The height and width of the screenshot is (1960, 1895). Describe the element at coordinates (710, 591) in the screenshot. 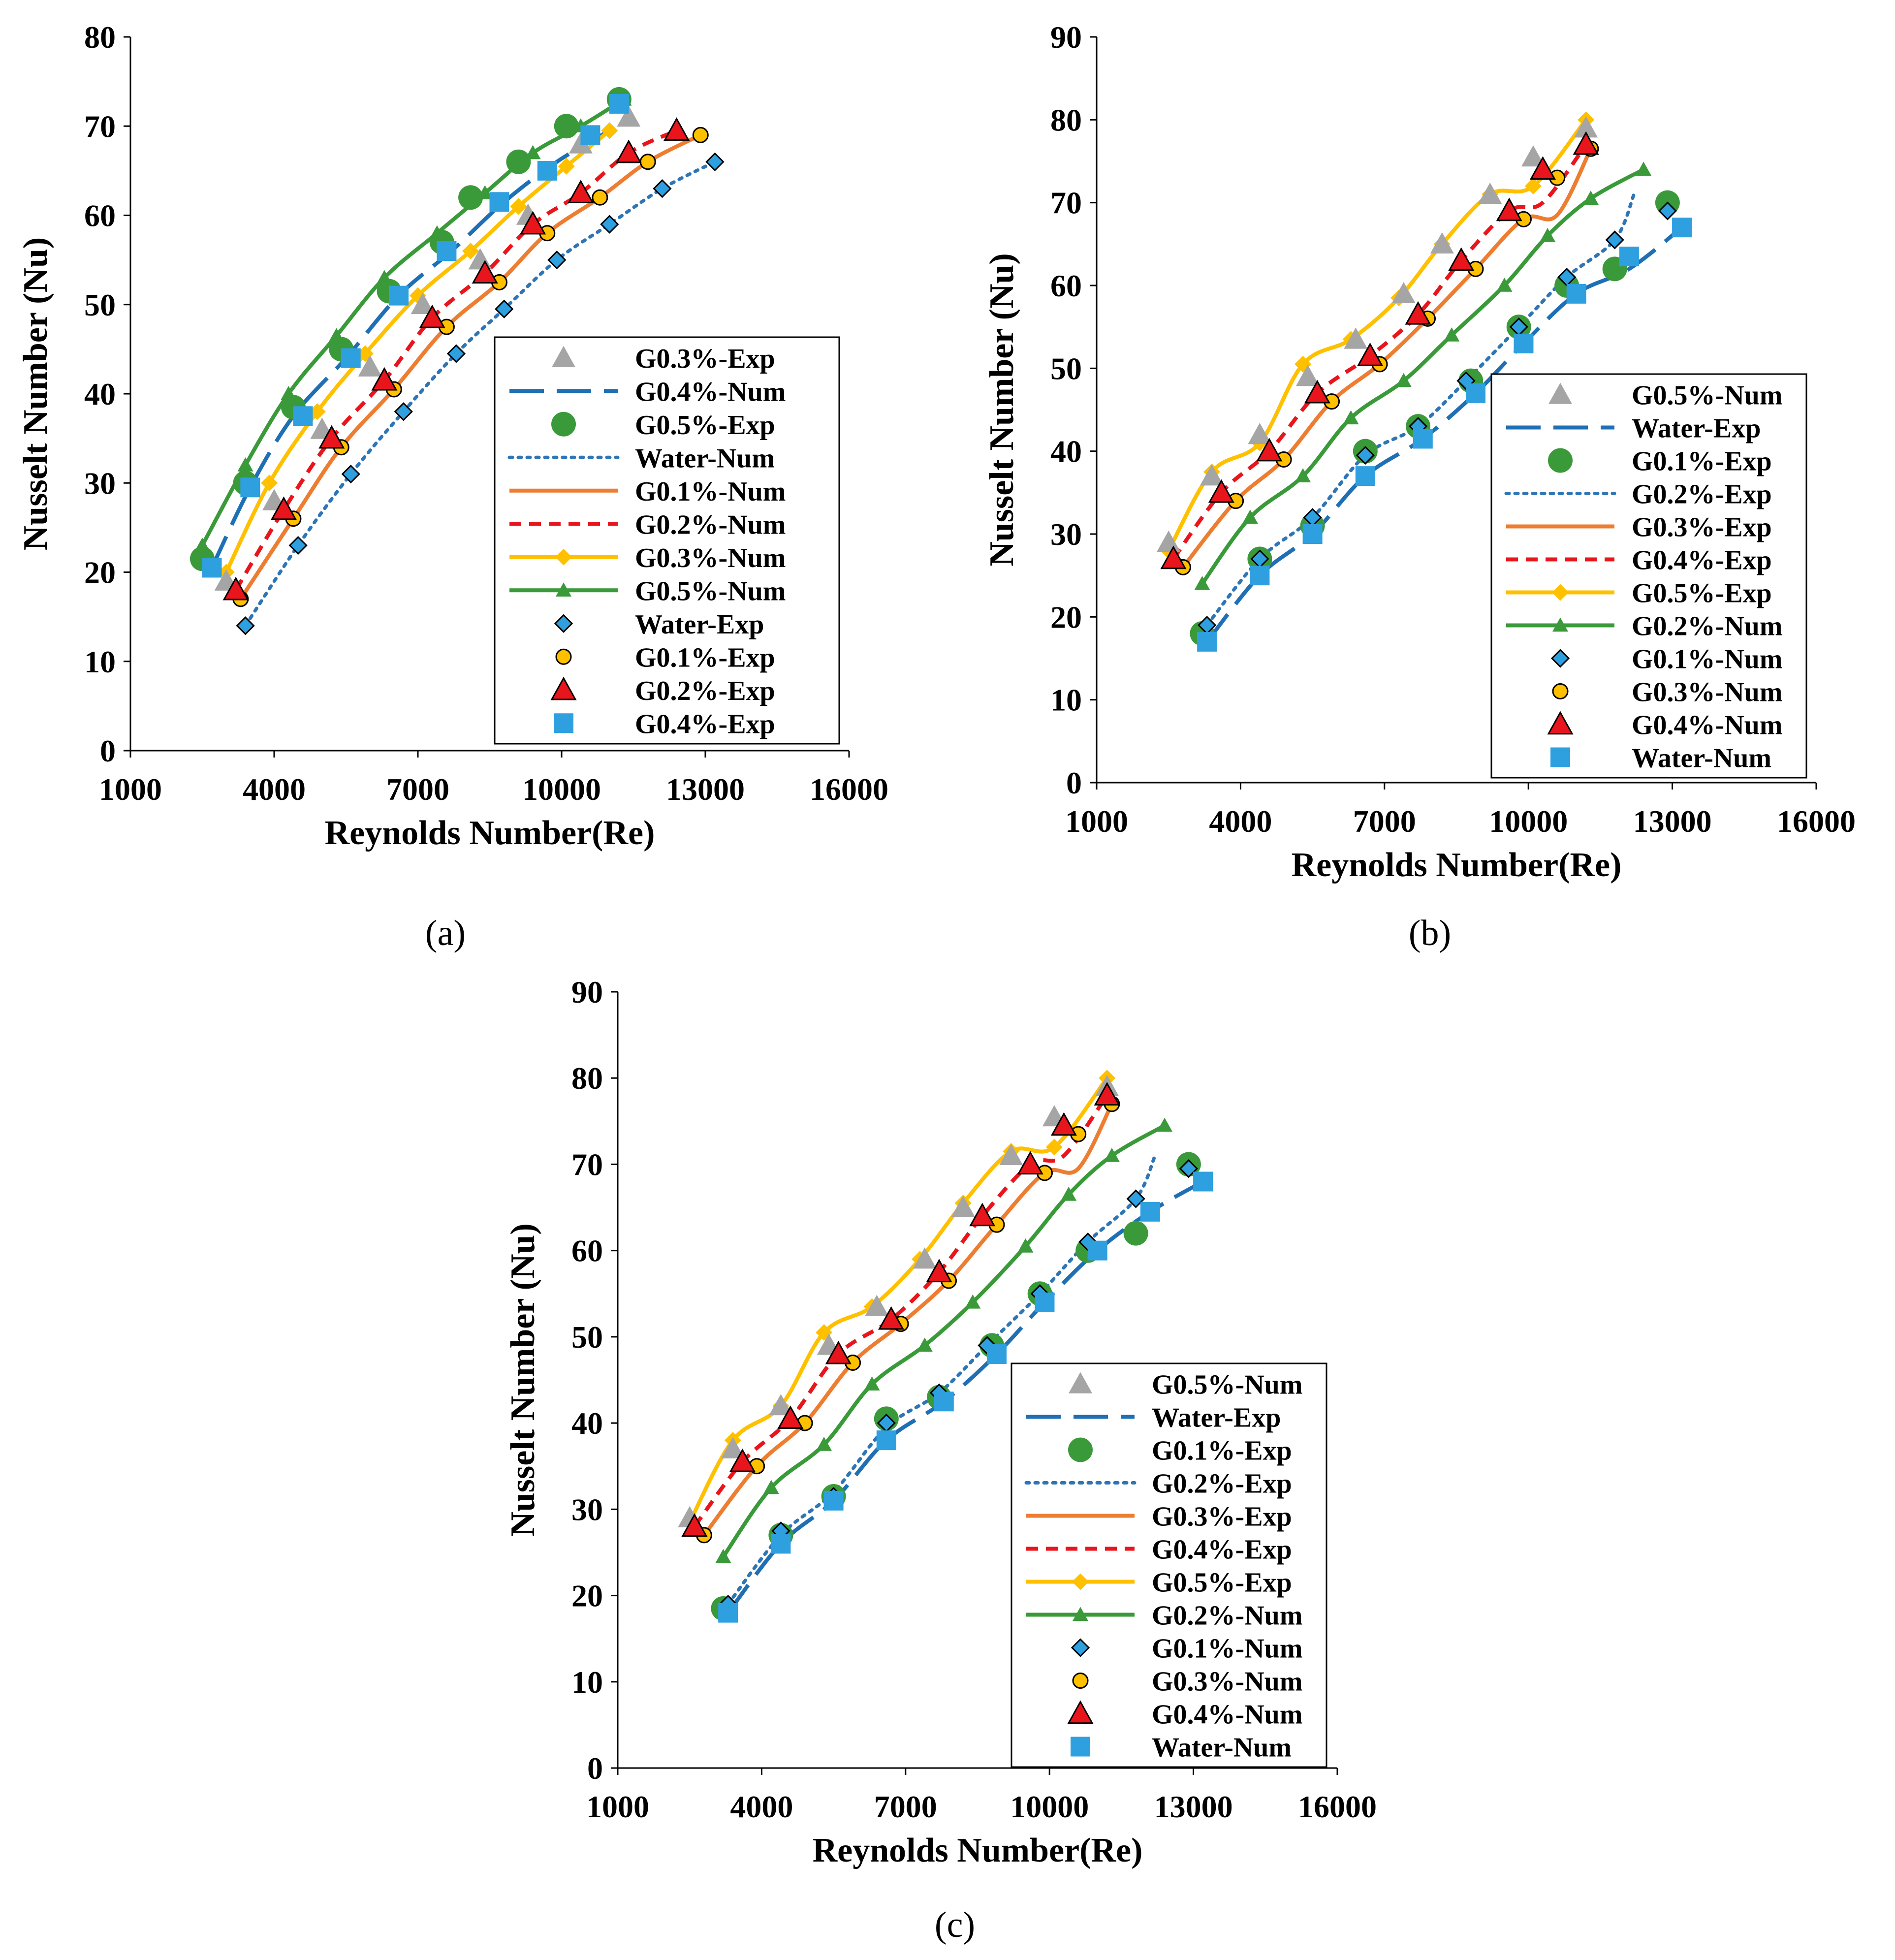

I see `legend-label-g0-5pct-num-a: G0.5%-Num` at that location.